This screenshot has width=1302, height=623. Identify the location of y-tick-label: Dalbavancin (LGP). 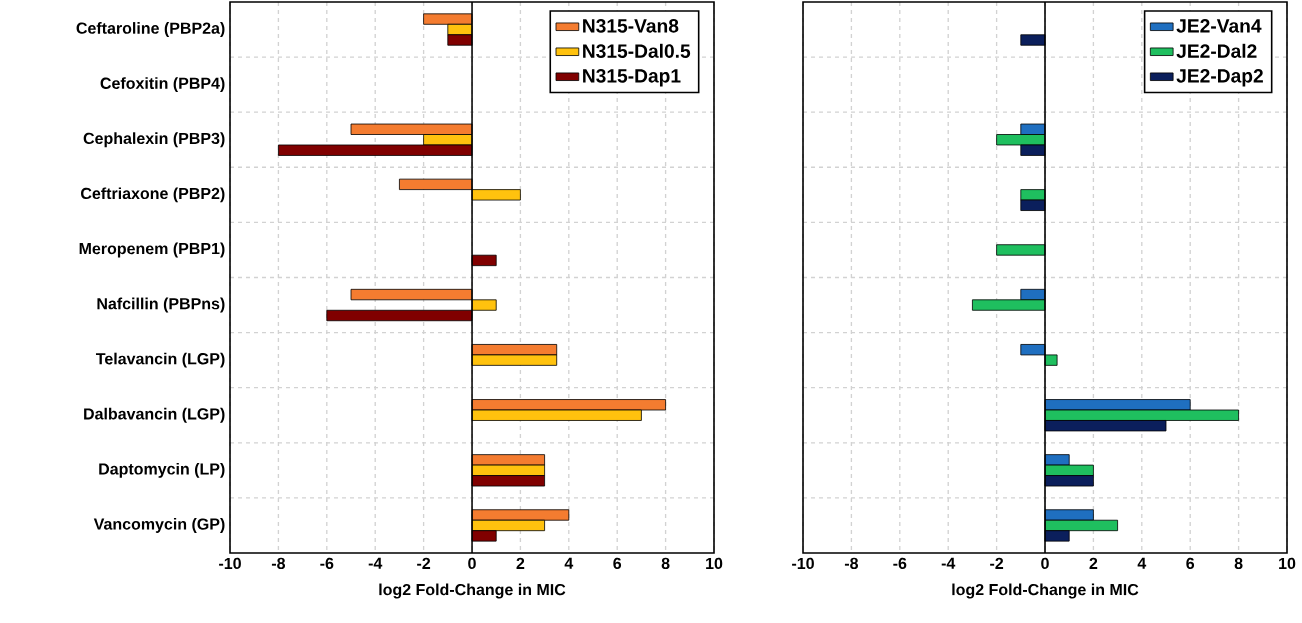
(154, 415).